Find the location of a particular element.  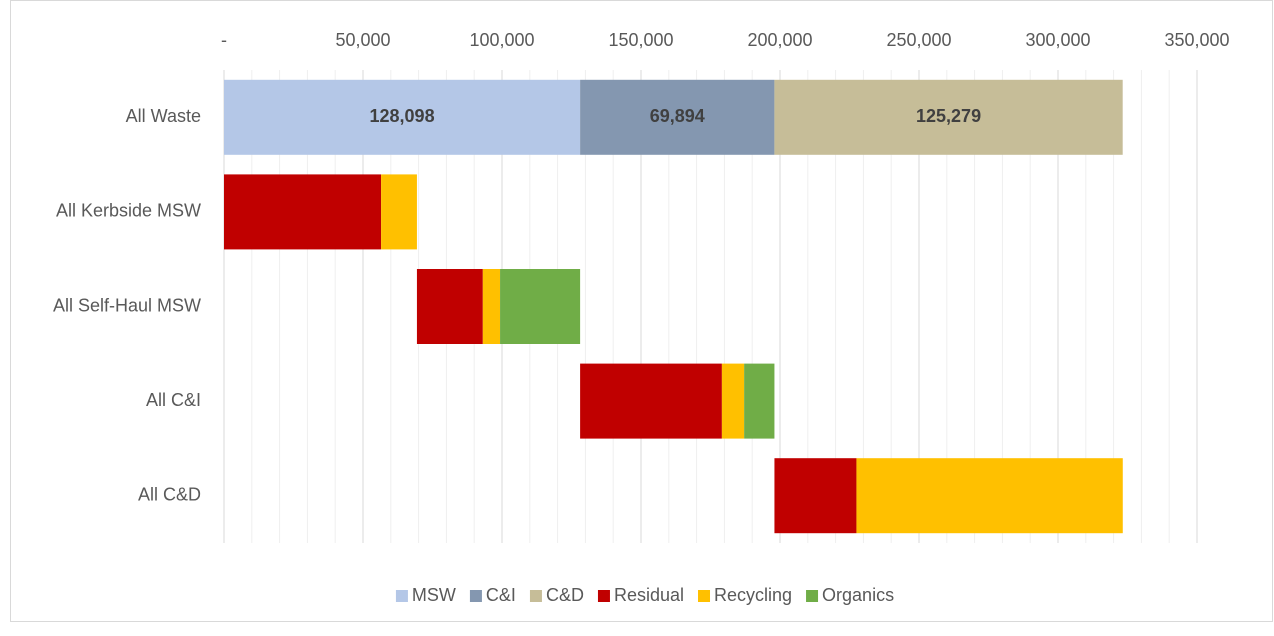

x-tick-label: 300,000 is located at coordinates (1057, 40).